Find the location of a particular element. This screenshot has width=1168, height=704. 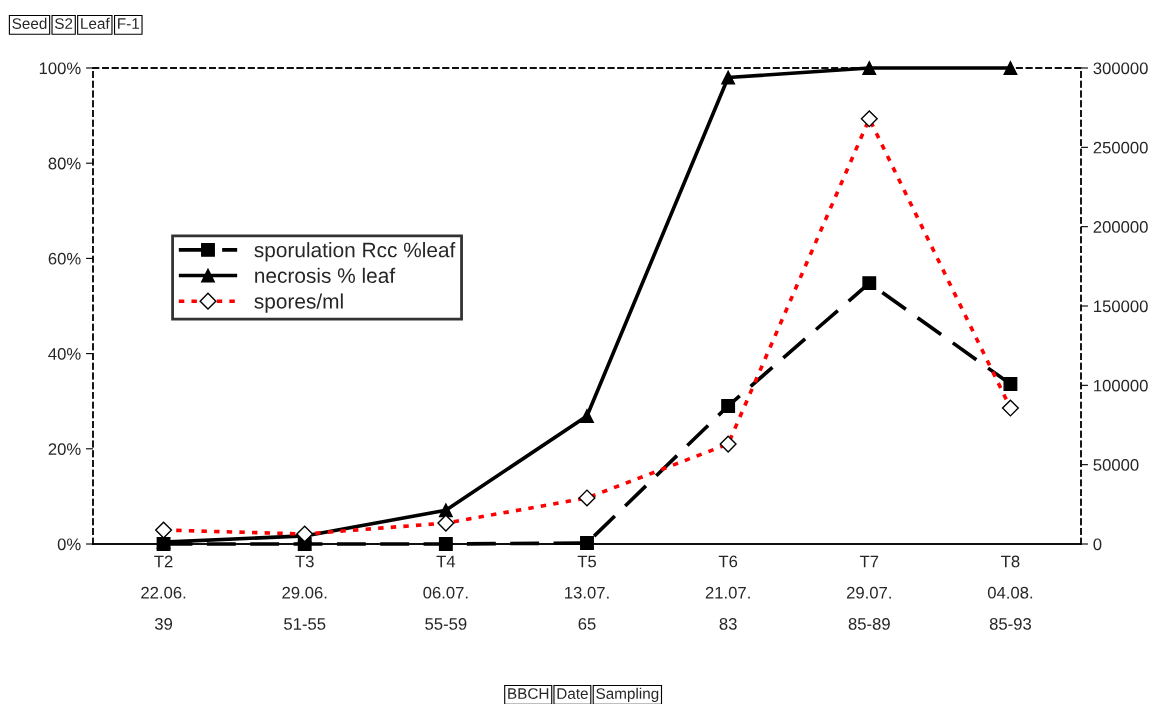

x-tick-label: T8 04.08. 85-93 is located at coordinates (1010, 592).